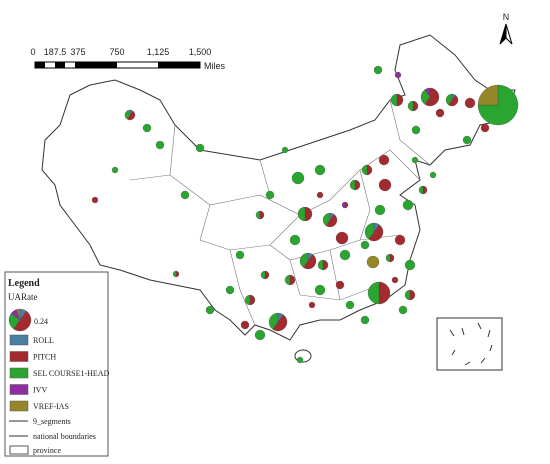 The height and width of the screenshot is (464, 550). I want to click on legend-label: ROLL, so click(43, 340).